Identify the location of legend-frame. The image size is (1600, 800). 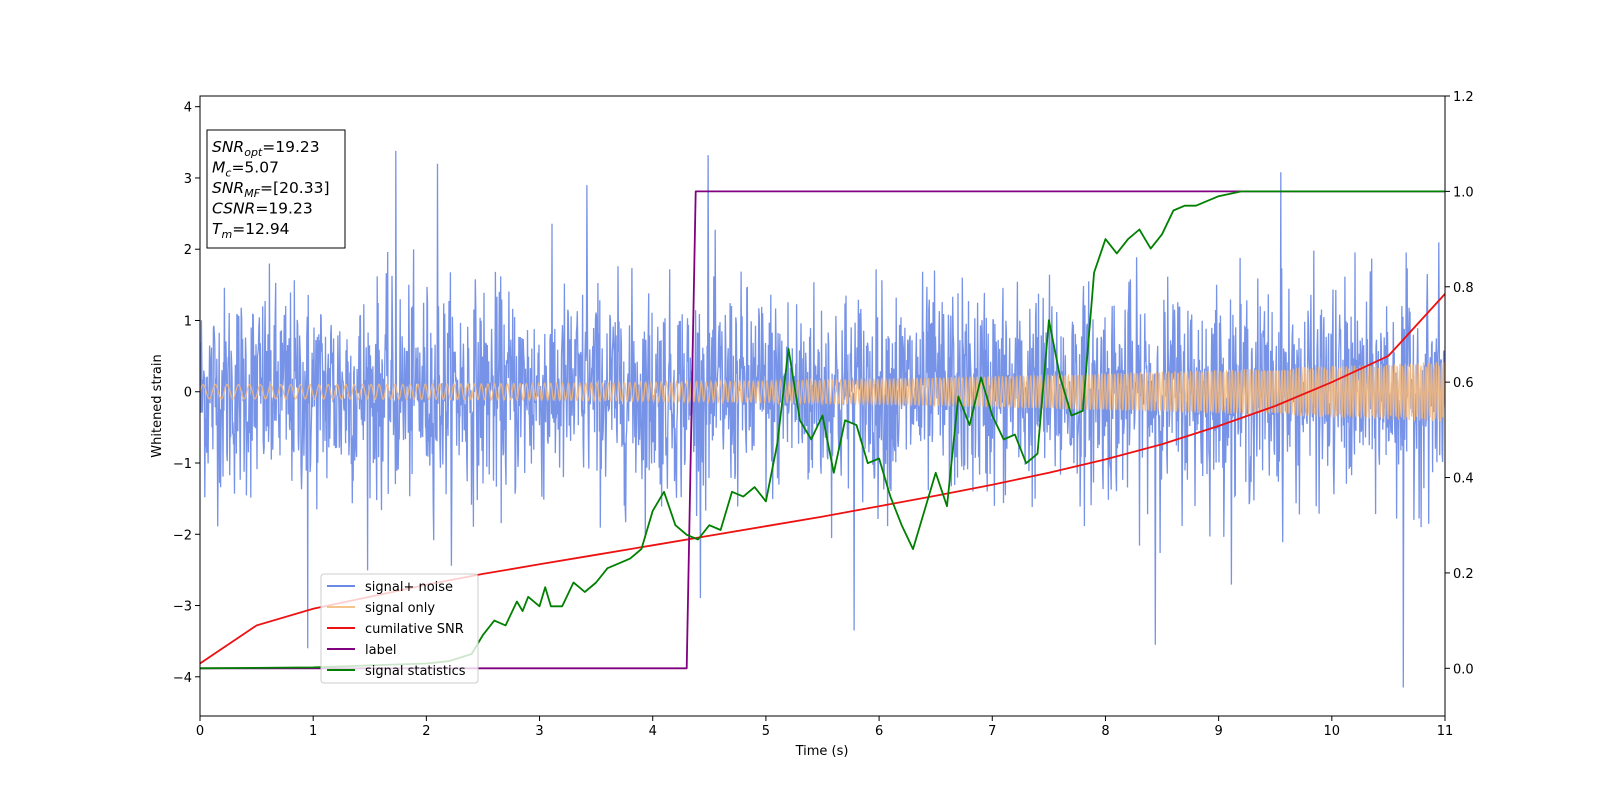
(399, 628).